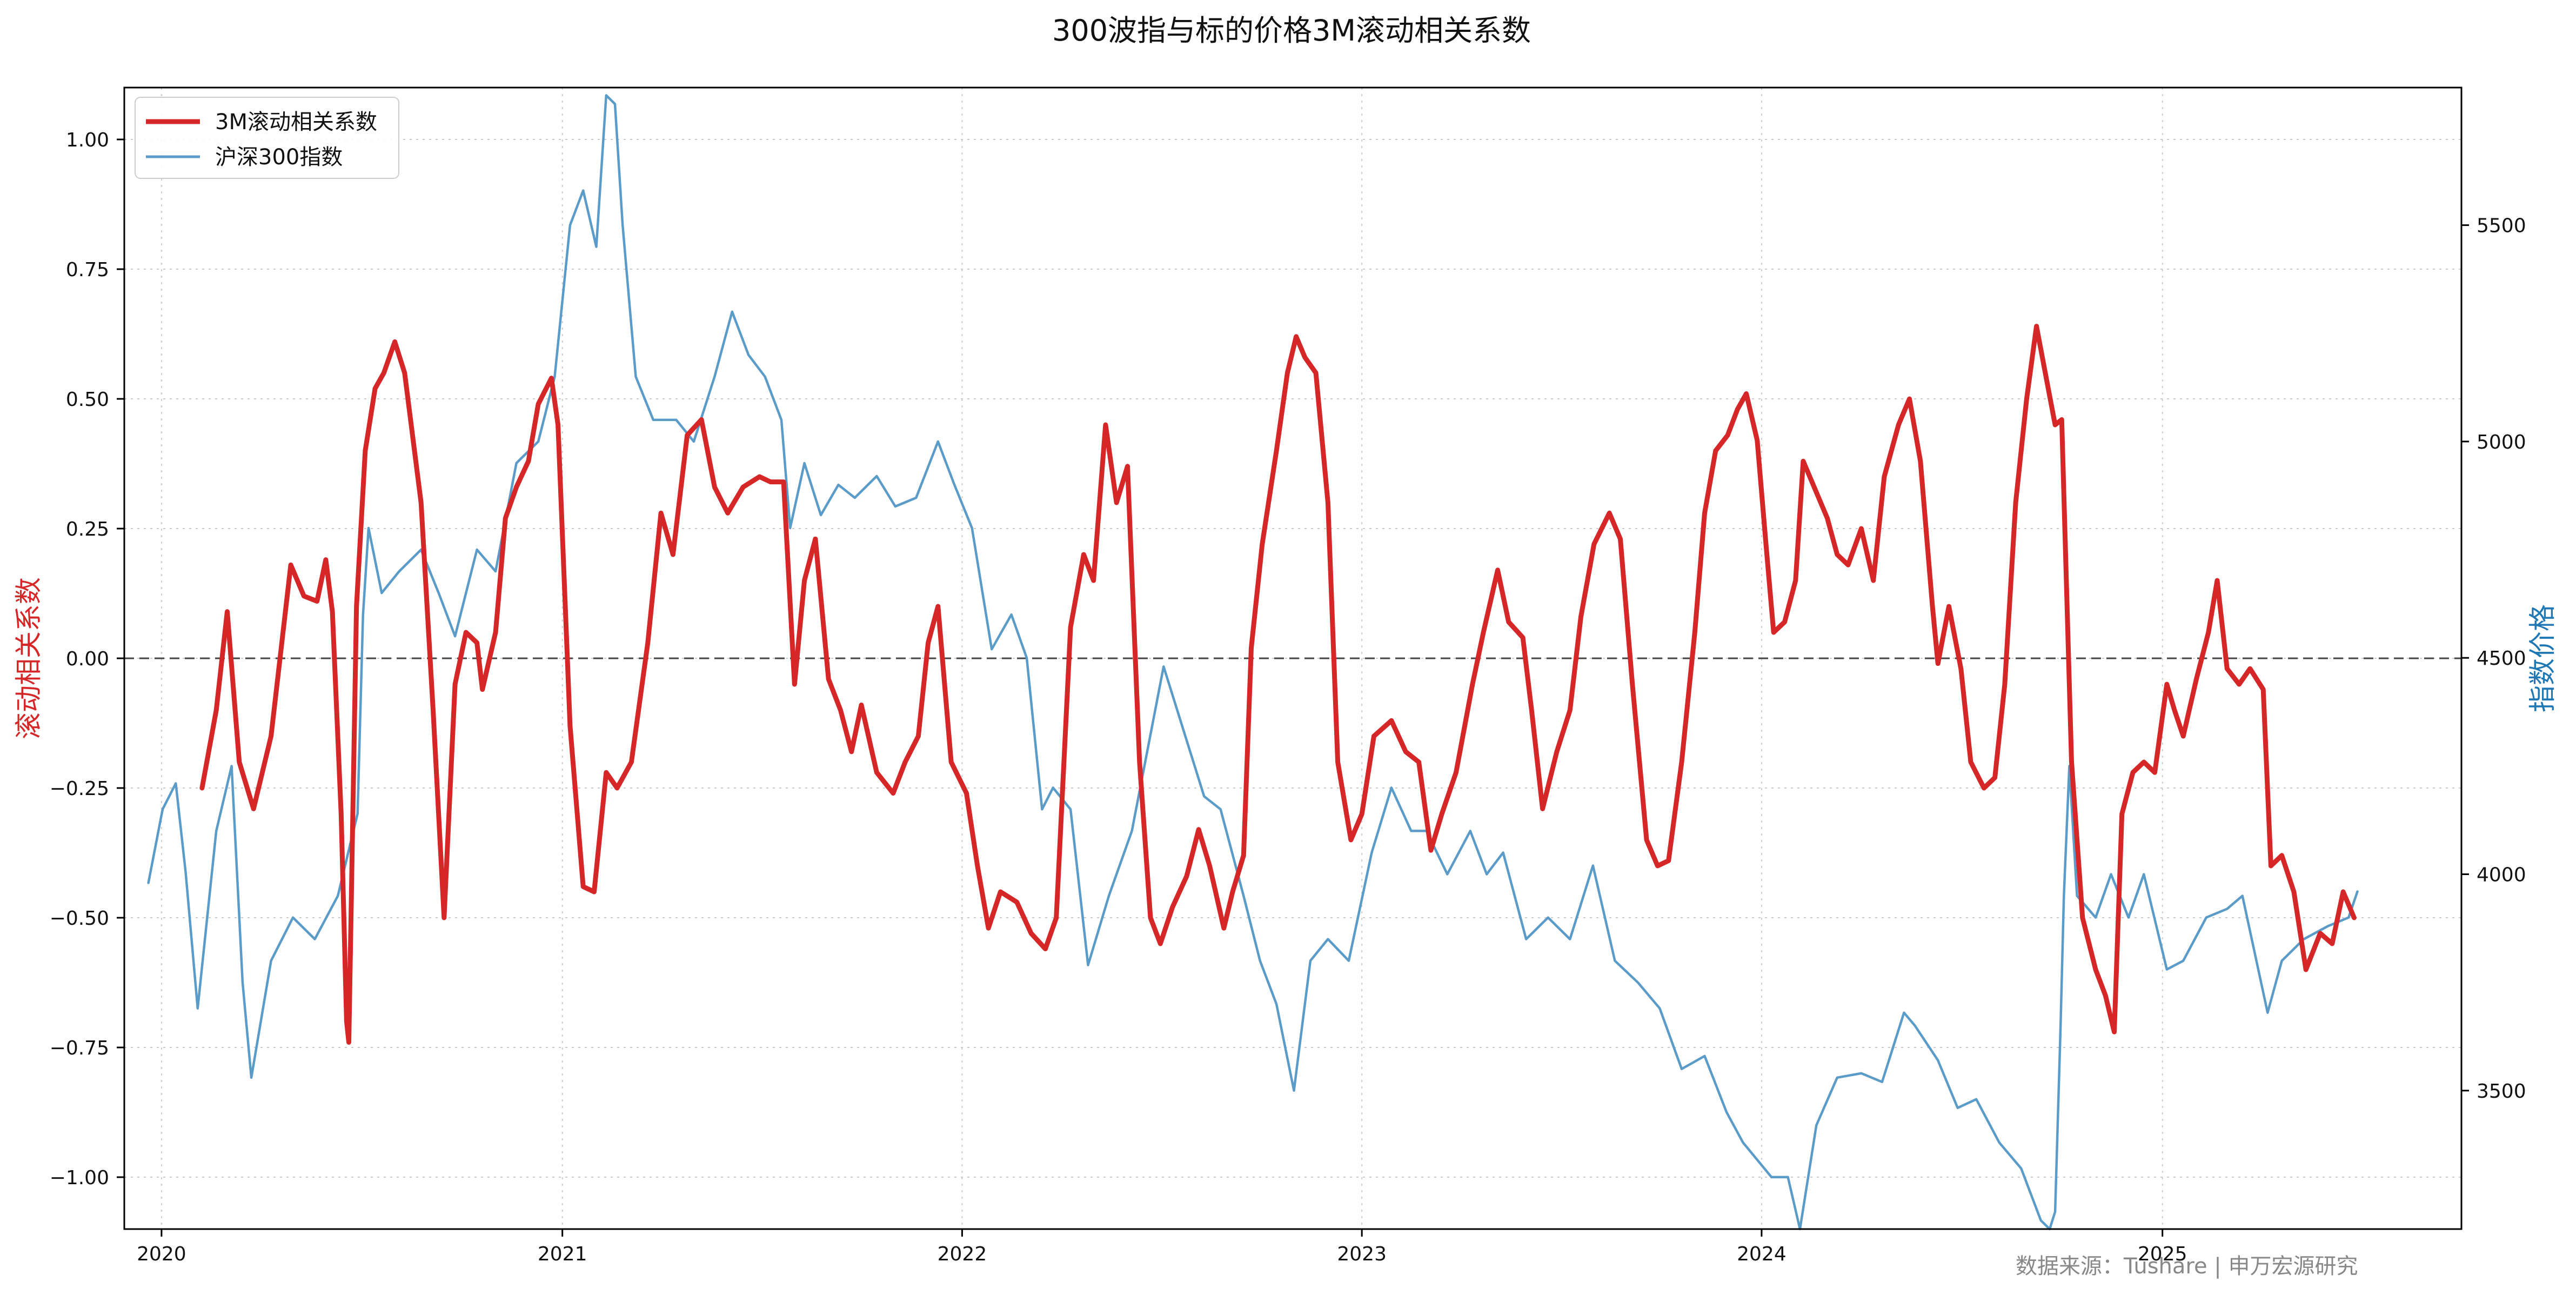 The image size is (2576, 1295). I want to click on left-y-tick-label: 1.00, so click(87, 140).